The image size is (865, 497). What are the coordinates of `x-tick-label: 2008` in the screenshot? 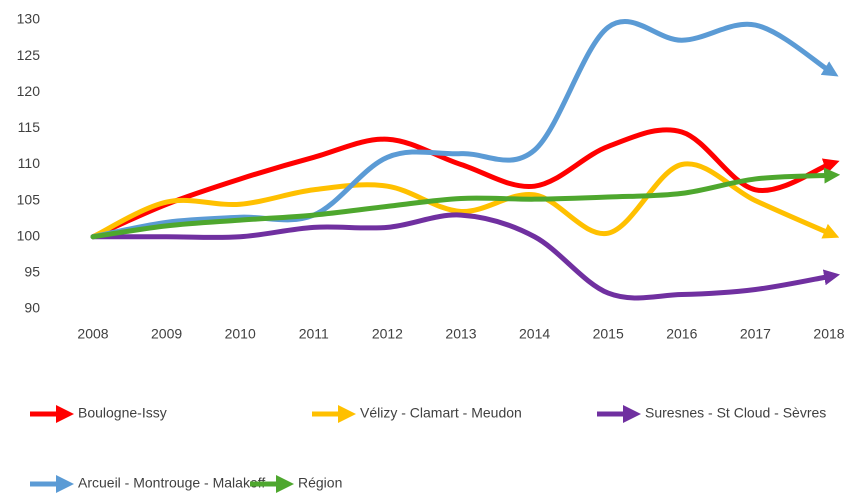 It's located at (92, 334).